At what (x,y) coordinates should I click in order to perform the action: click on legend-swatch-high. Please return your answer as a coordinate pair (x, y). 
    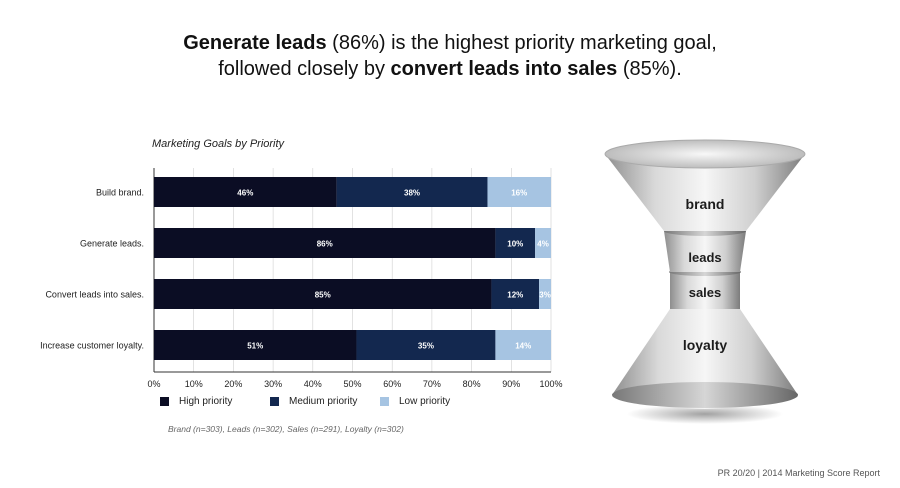
    Looking at the image, I should click on (164, 401).